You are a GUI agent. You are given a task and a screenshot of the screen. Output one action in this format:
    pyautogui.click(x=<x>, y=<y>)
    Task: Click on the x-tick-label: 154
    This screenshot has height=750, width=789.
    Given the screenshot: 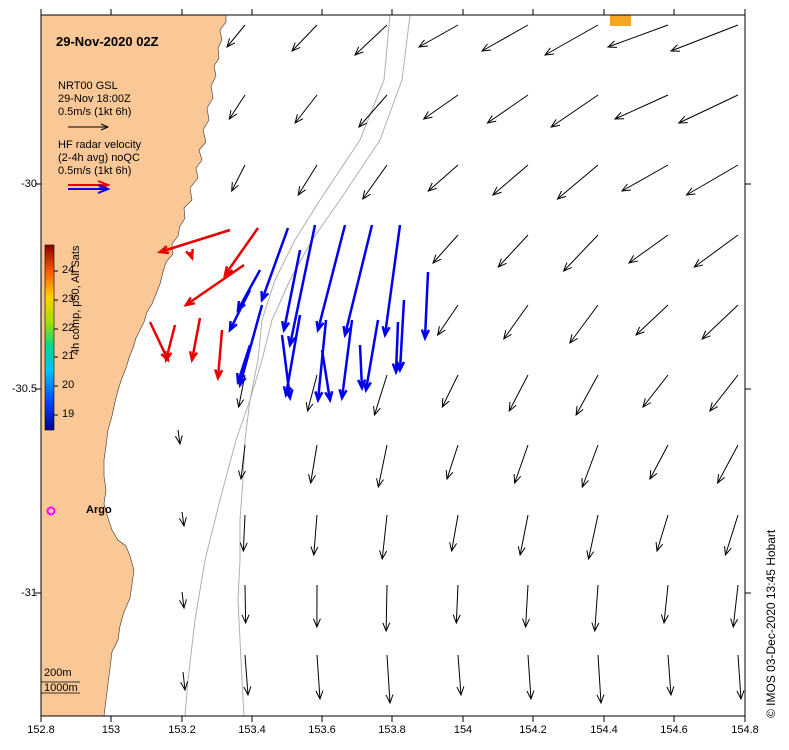 What is the action you would take?
    pyautogui.click(x=463, y=730)
    